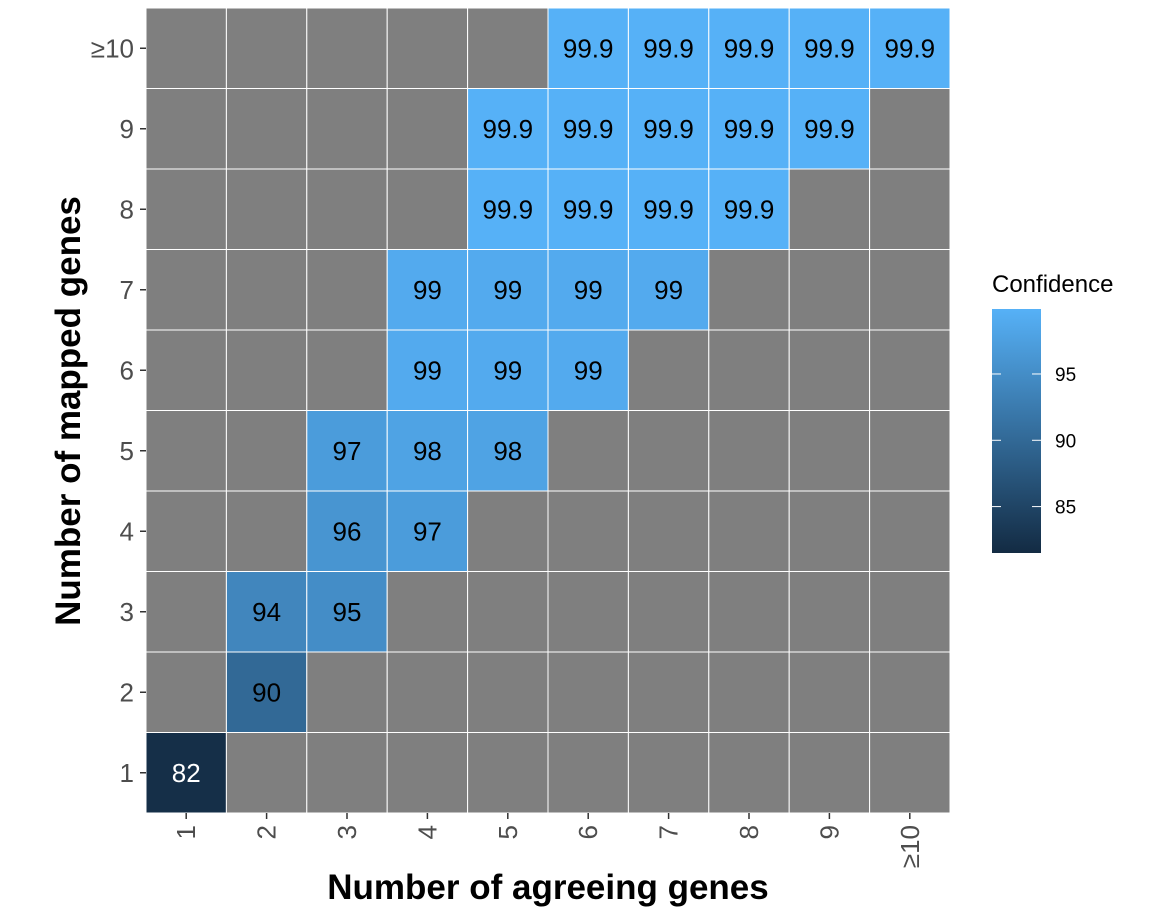 The width and height of the screenshot is (1152, 917). What do you see at coordinates (1016, 431) in the screenshot?
I see `legend-colorbar` at bounding box center [1016, 431].